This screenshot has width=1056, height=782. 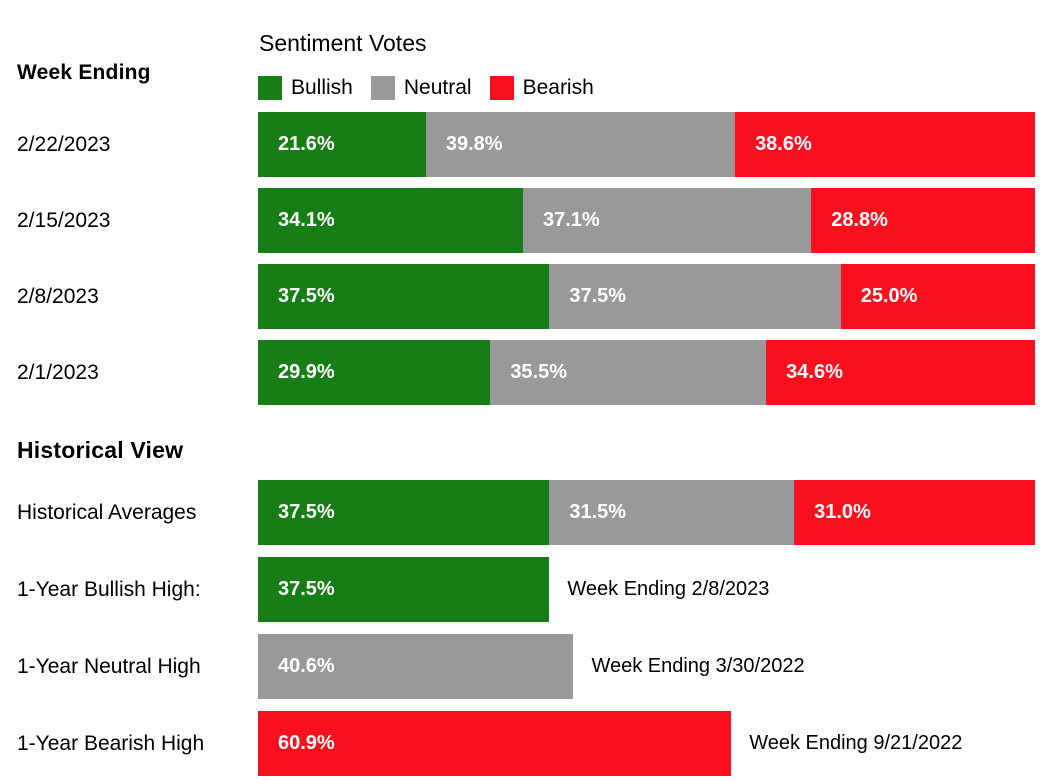 I want to click on neutral-bar-segment: 35.5%, so click(x=628, y=372).